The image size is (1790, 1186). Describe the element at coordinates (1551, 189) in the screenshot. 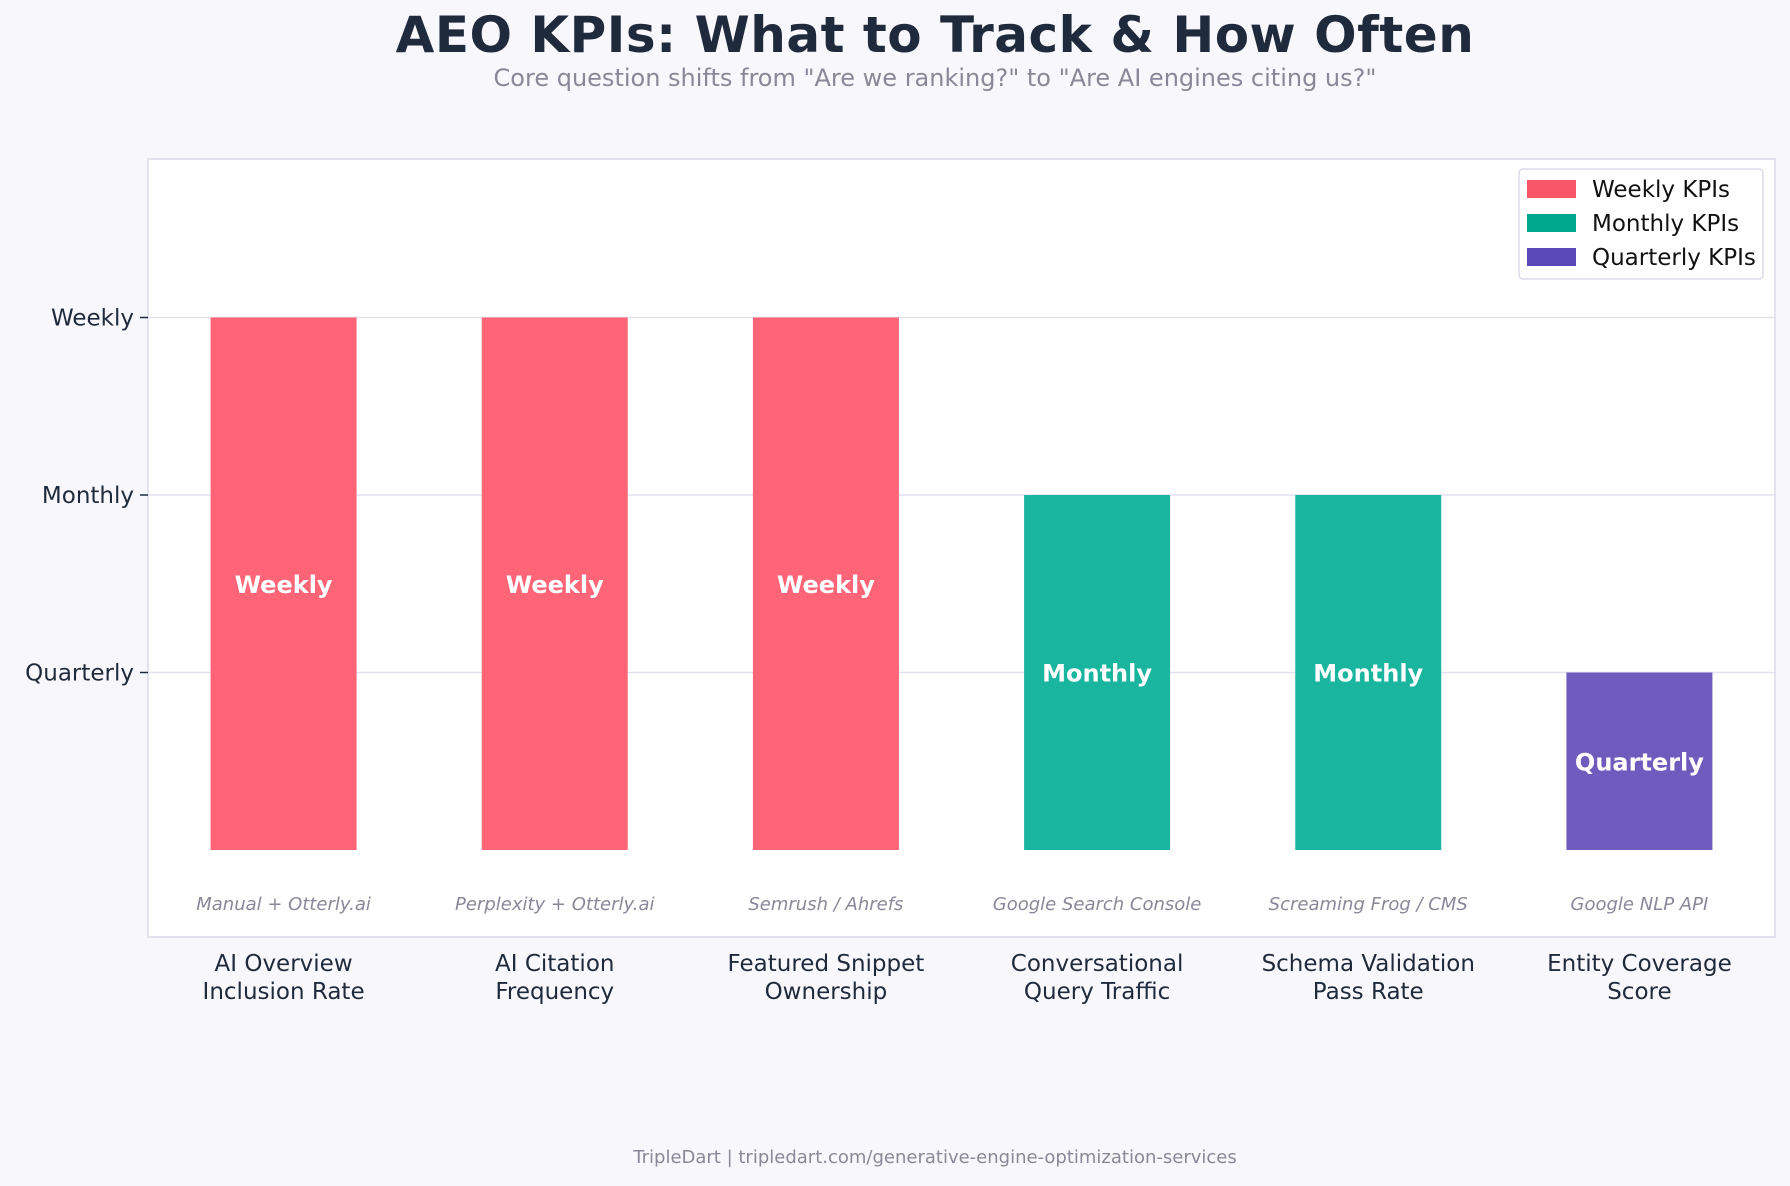

I see `legend-swatch-weekly` at that location.